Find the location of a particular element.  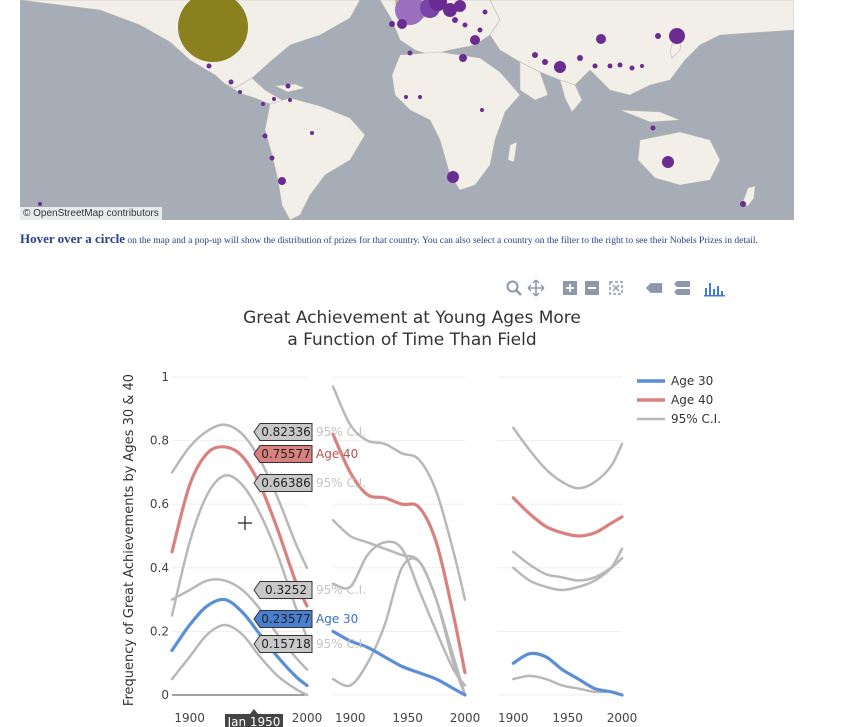

plotly-logo-icon is located at coordinates (715, 288).